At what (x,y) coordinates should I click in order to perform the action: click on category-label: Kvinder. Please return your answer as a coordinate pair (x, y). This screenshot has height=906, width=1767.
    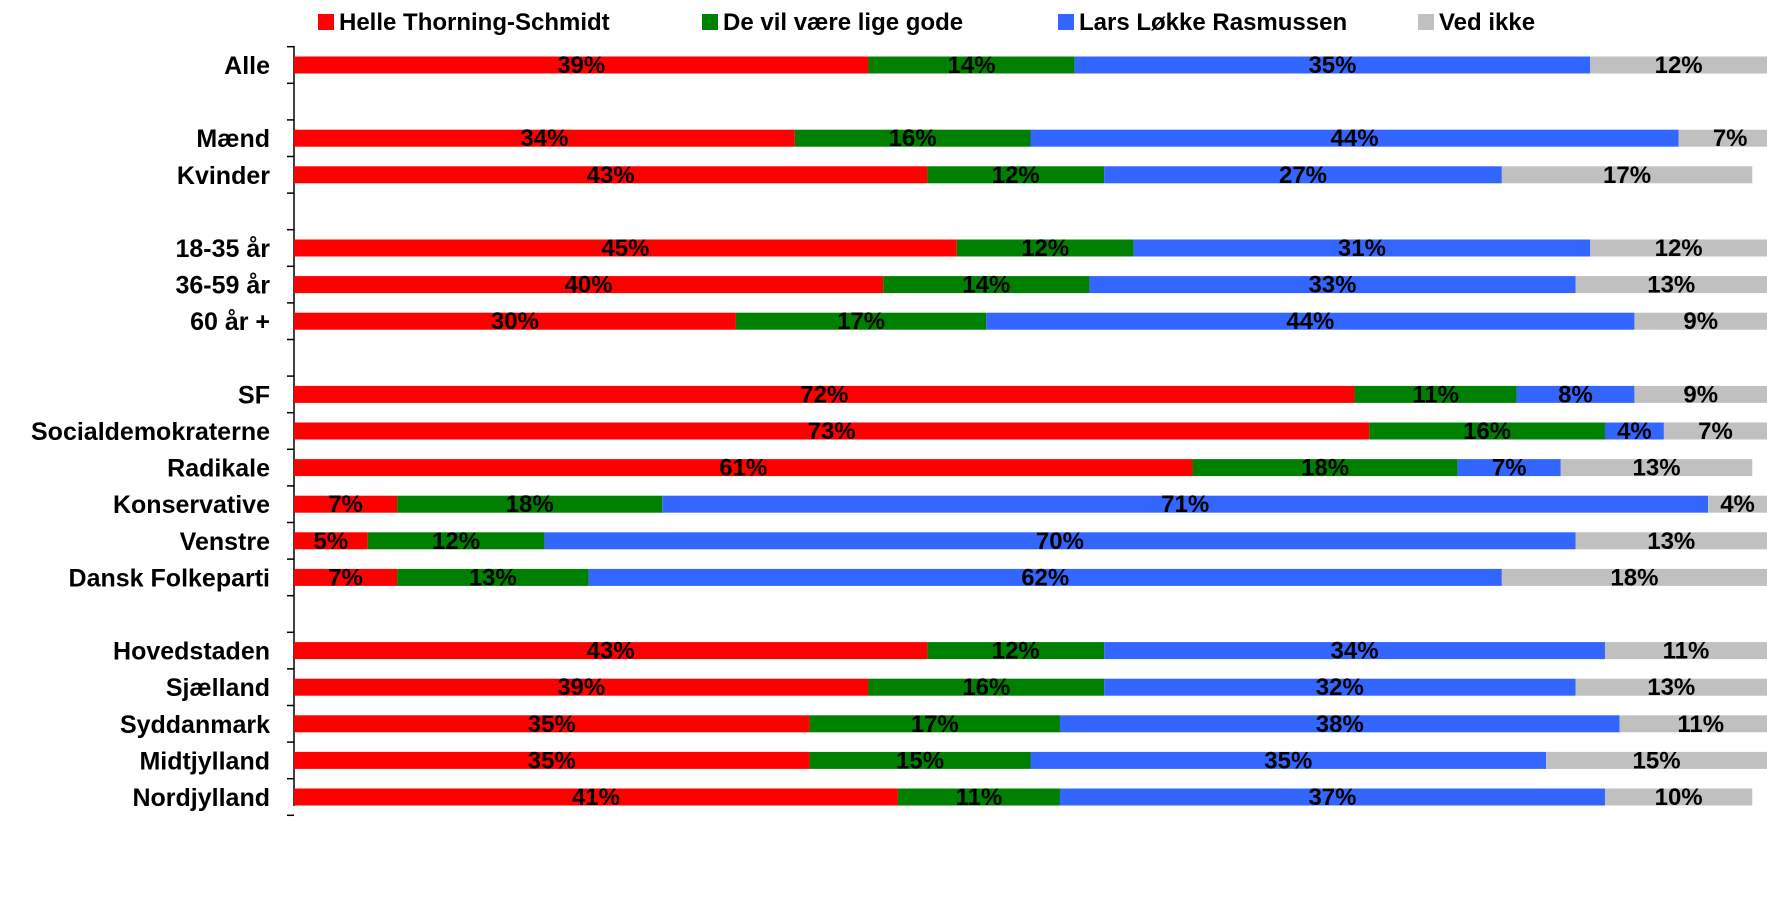
    Looking at the image, I should click on (223, 176).